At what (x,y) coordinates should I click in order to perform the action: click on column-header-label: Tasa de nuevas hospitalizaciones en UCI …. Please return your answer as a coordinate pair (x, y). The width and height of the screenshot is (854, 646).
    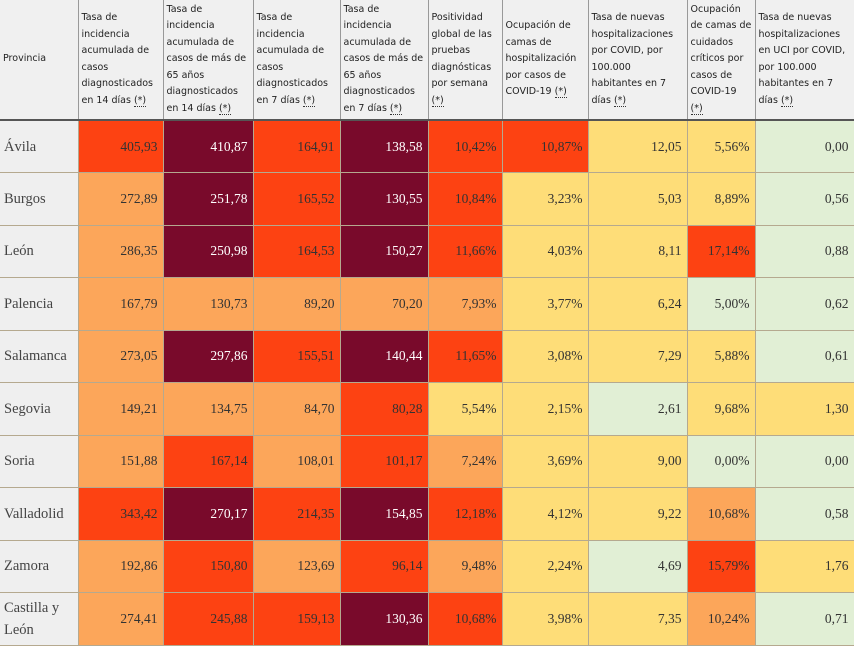
    Looking at the image, I should click on (802, 59).